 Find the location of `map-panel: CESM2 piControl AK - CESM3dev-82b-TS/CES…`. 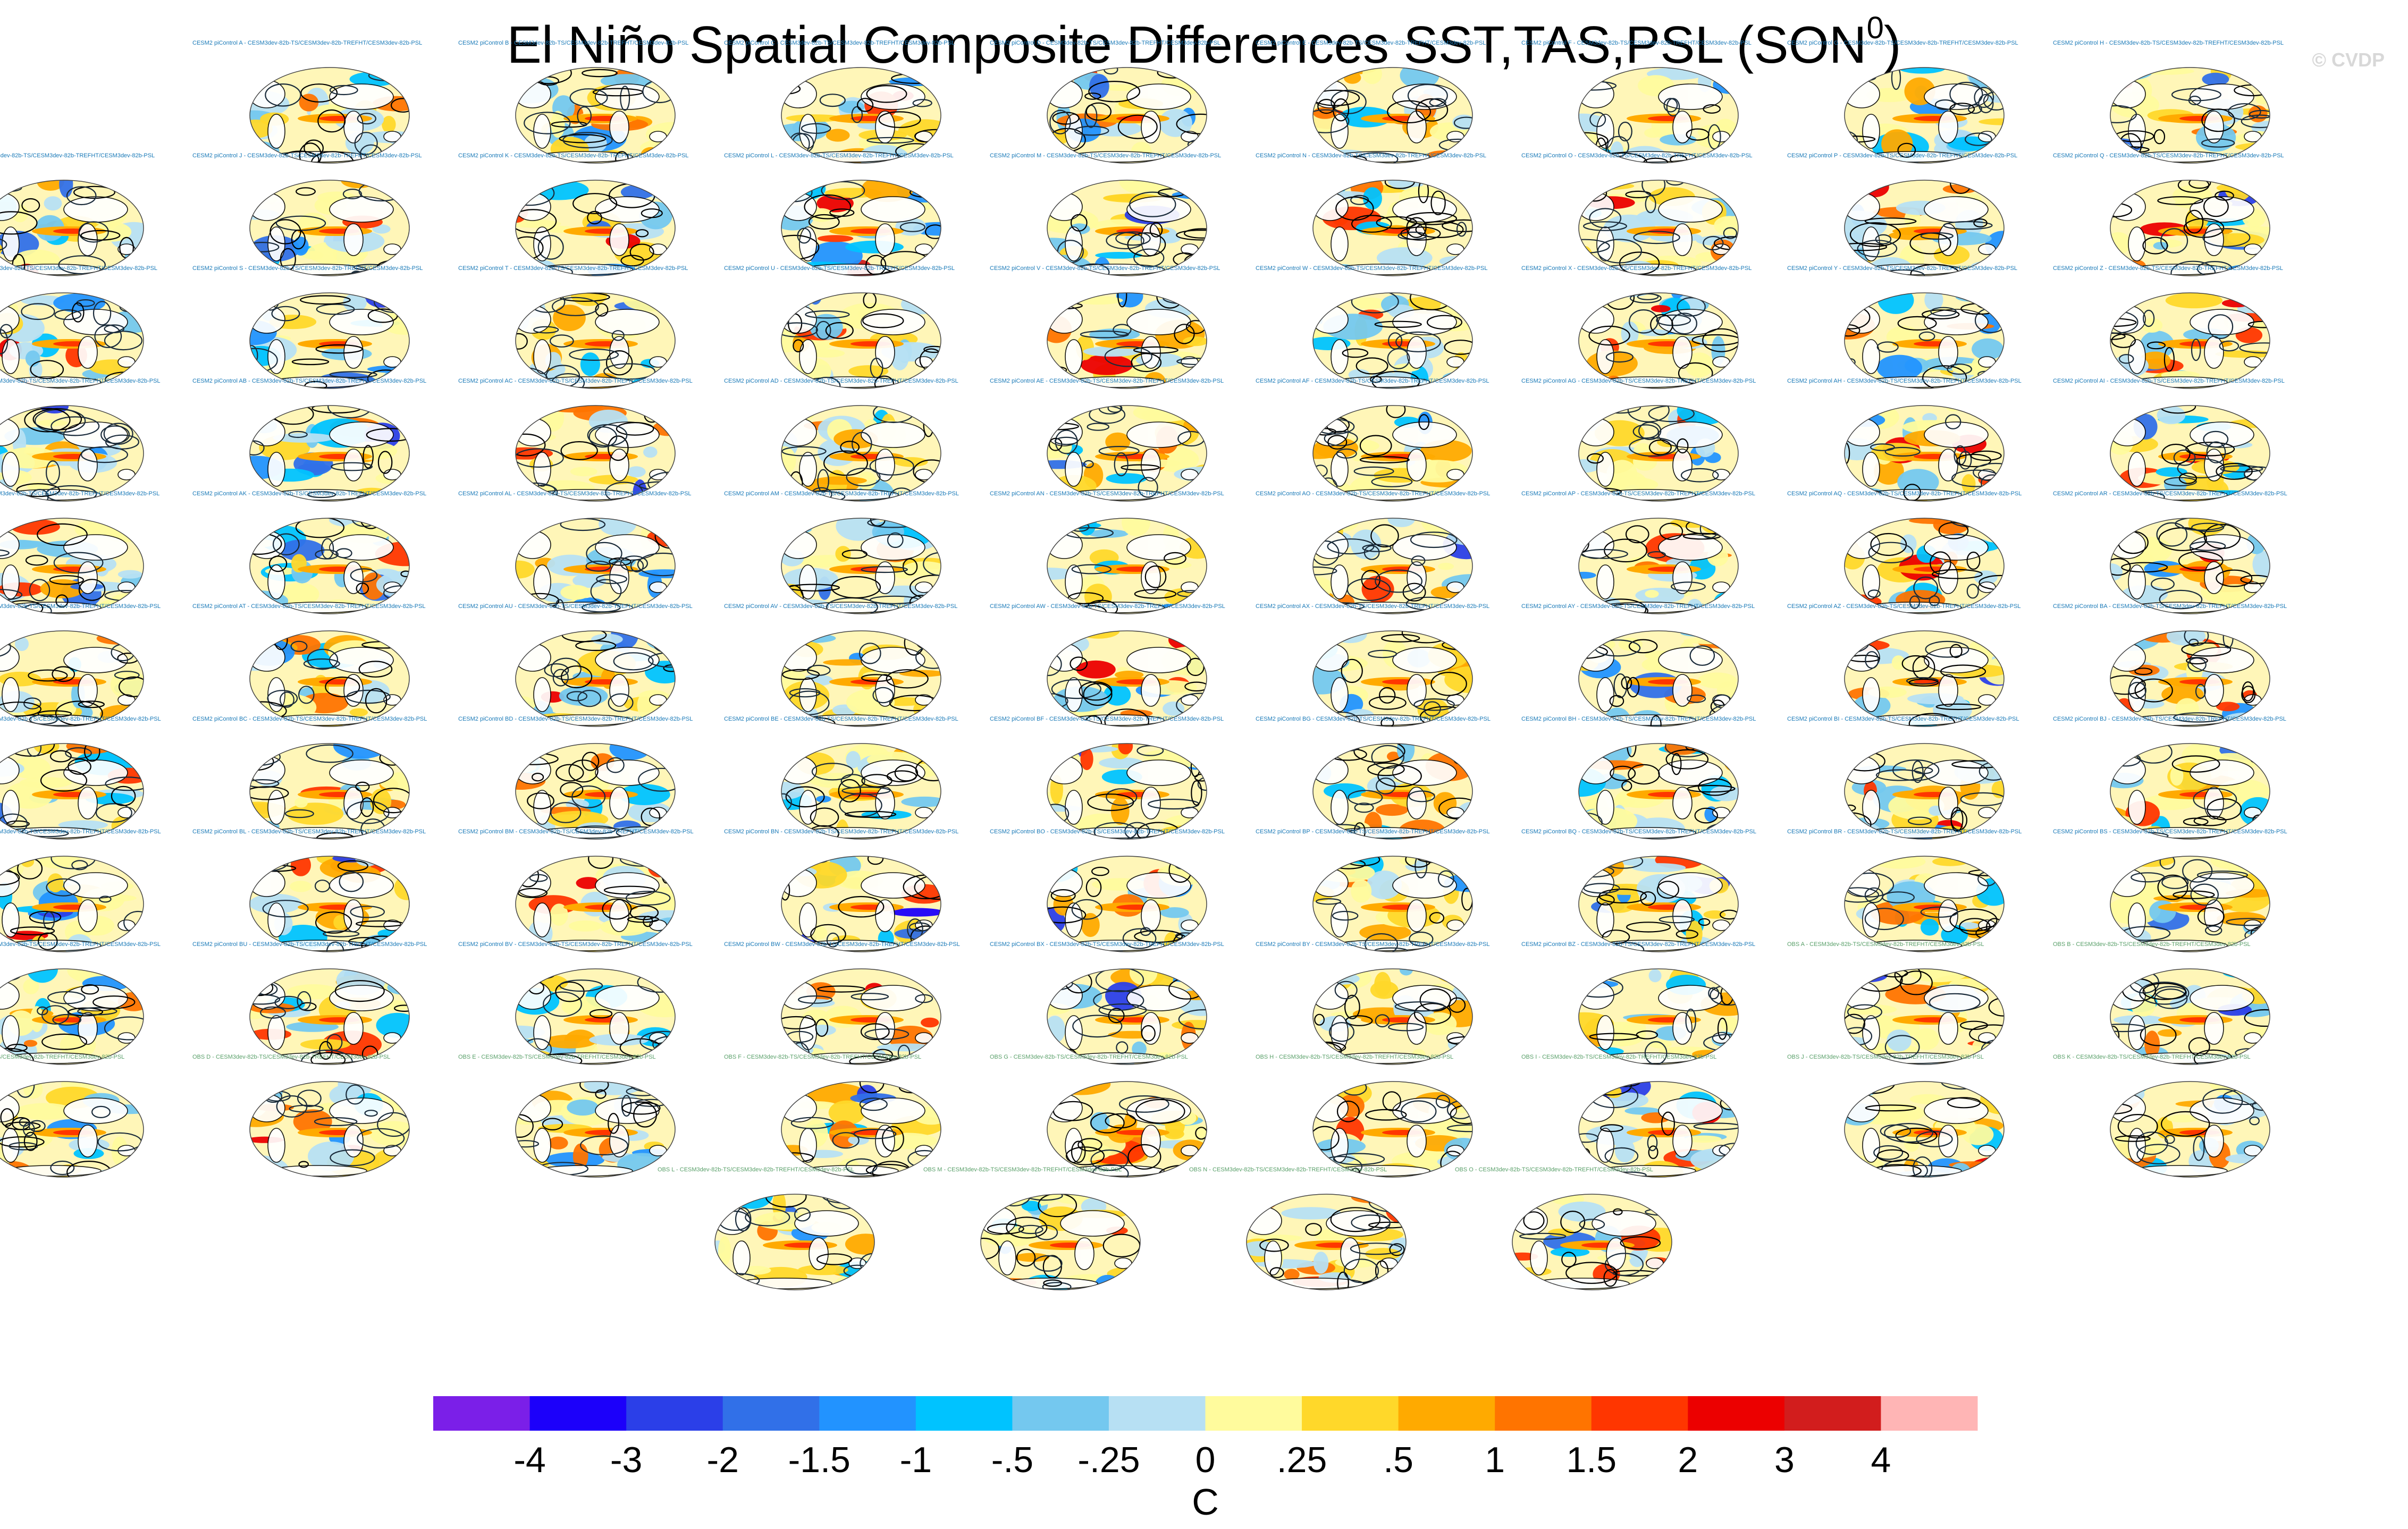

map-panel: CESM2 piControl AK - CESM3dev-82b-TS/CES… is located at coordinates (309, 552).